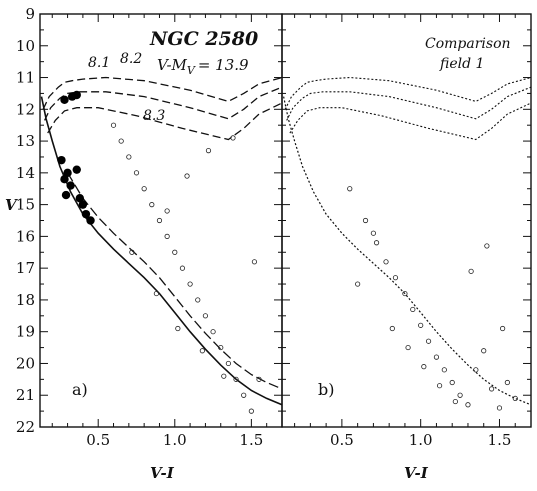  Describe the element at coordinates (468, 44) in the screenshot. I see `panel-b-title: Comparison` at that location.